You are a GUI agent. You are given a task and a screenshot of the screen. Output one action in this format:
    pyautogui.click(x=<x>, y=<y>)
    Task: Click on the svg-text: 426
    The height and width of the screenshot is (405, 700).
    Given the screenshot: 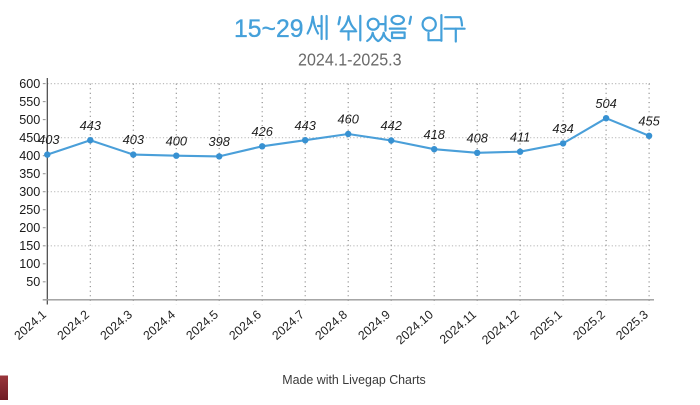 What is the action you would take?
    pyautogui.click(x=263, y=131)
    